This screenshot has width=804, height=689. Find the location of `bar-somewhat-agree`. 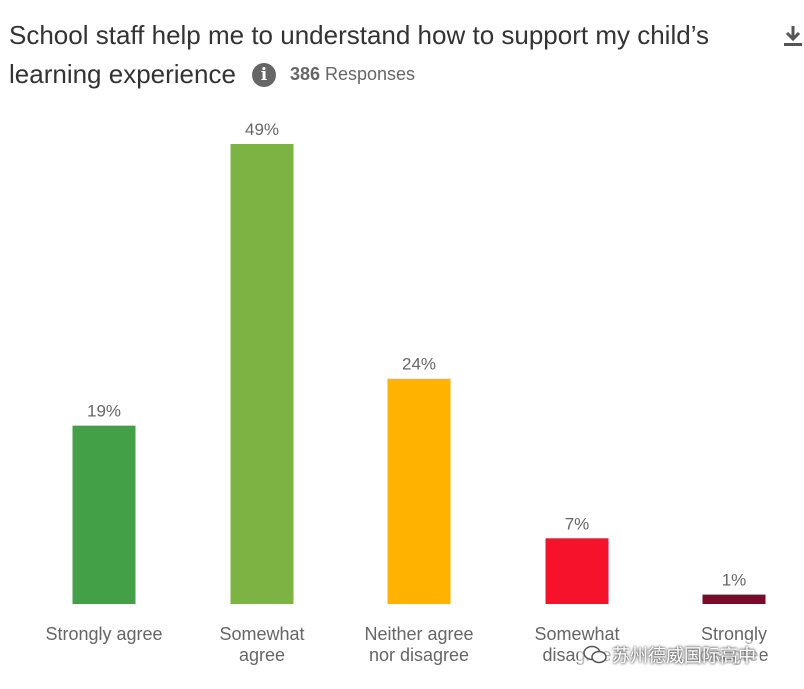

bar-somewhat-agree is located at coordinates (262, 374).